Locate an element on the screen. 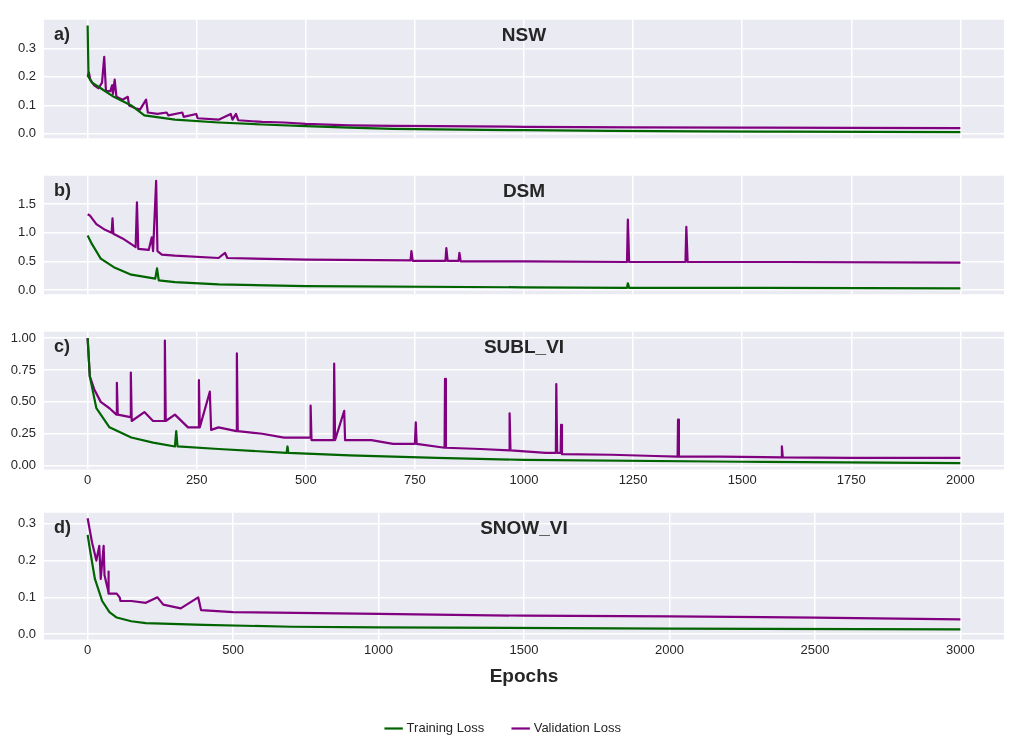 This screenshot has height=750, width=1016. legend-label: Validation Loss is located at coordinates (577, 728).